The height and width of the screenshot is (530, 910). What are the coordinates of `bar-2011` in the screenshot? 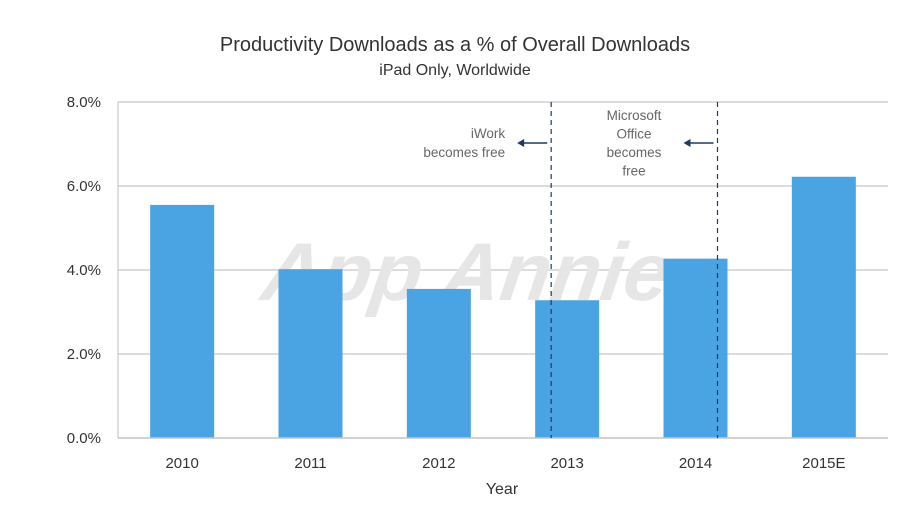 It's located at (310, 353).